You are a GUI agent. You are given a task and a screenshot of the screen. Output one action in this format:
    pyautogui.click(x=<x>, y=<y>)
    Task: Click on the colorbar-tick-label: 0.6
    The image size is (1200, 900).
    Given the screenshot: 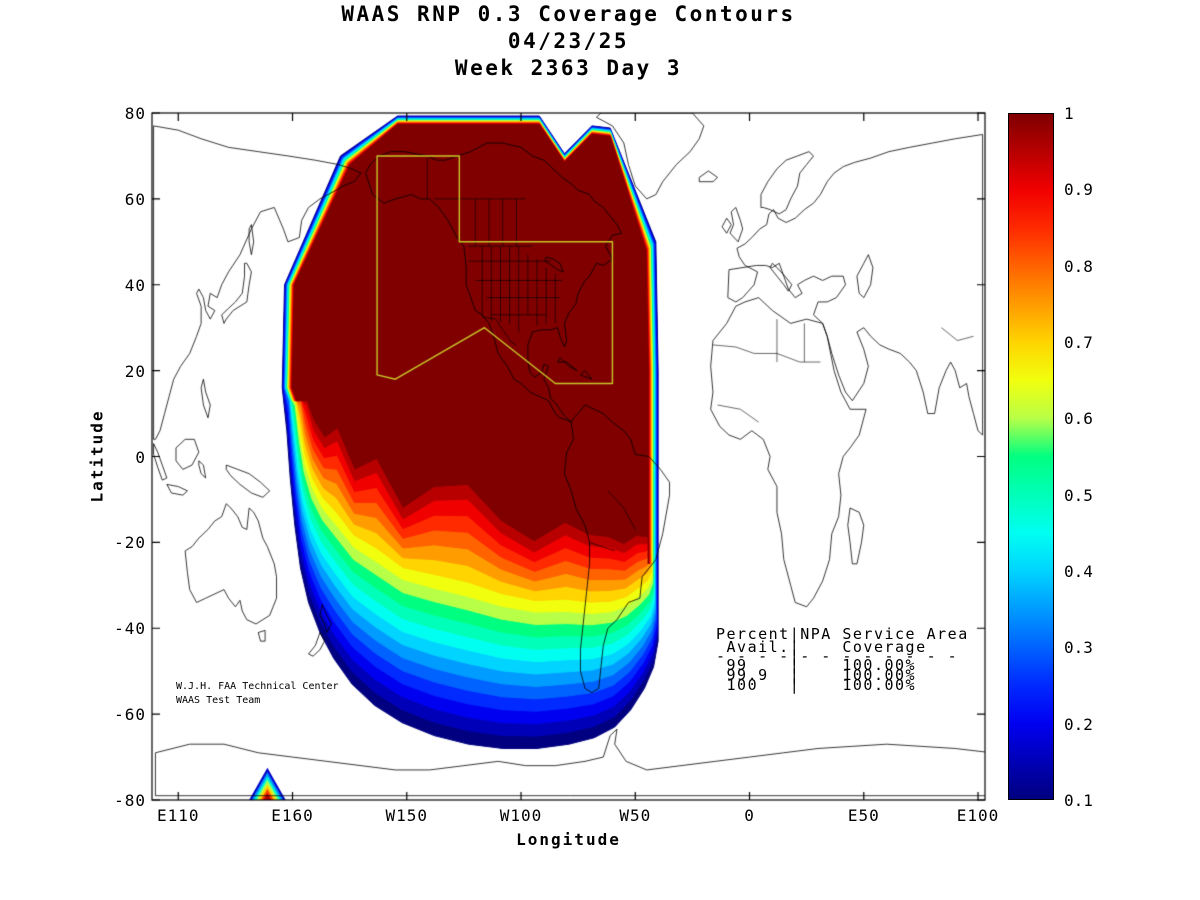 What is the action you would take?
    pyautogui.click(x=1078, y=419)
    